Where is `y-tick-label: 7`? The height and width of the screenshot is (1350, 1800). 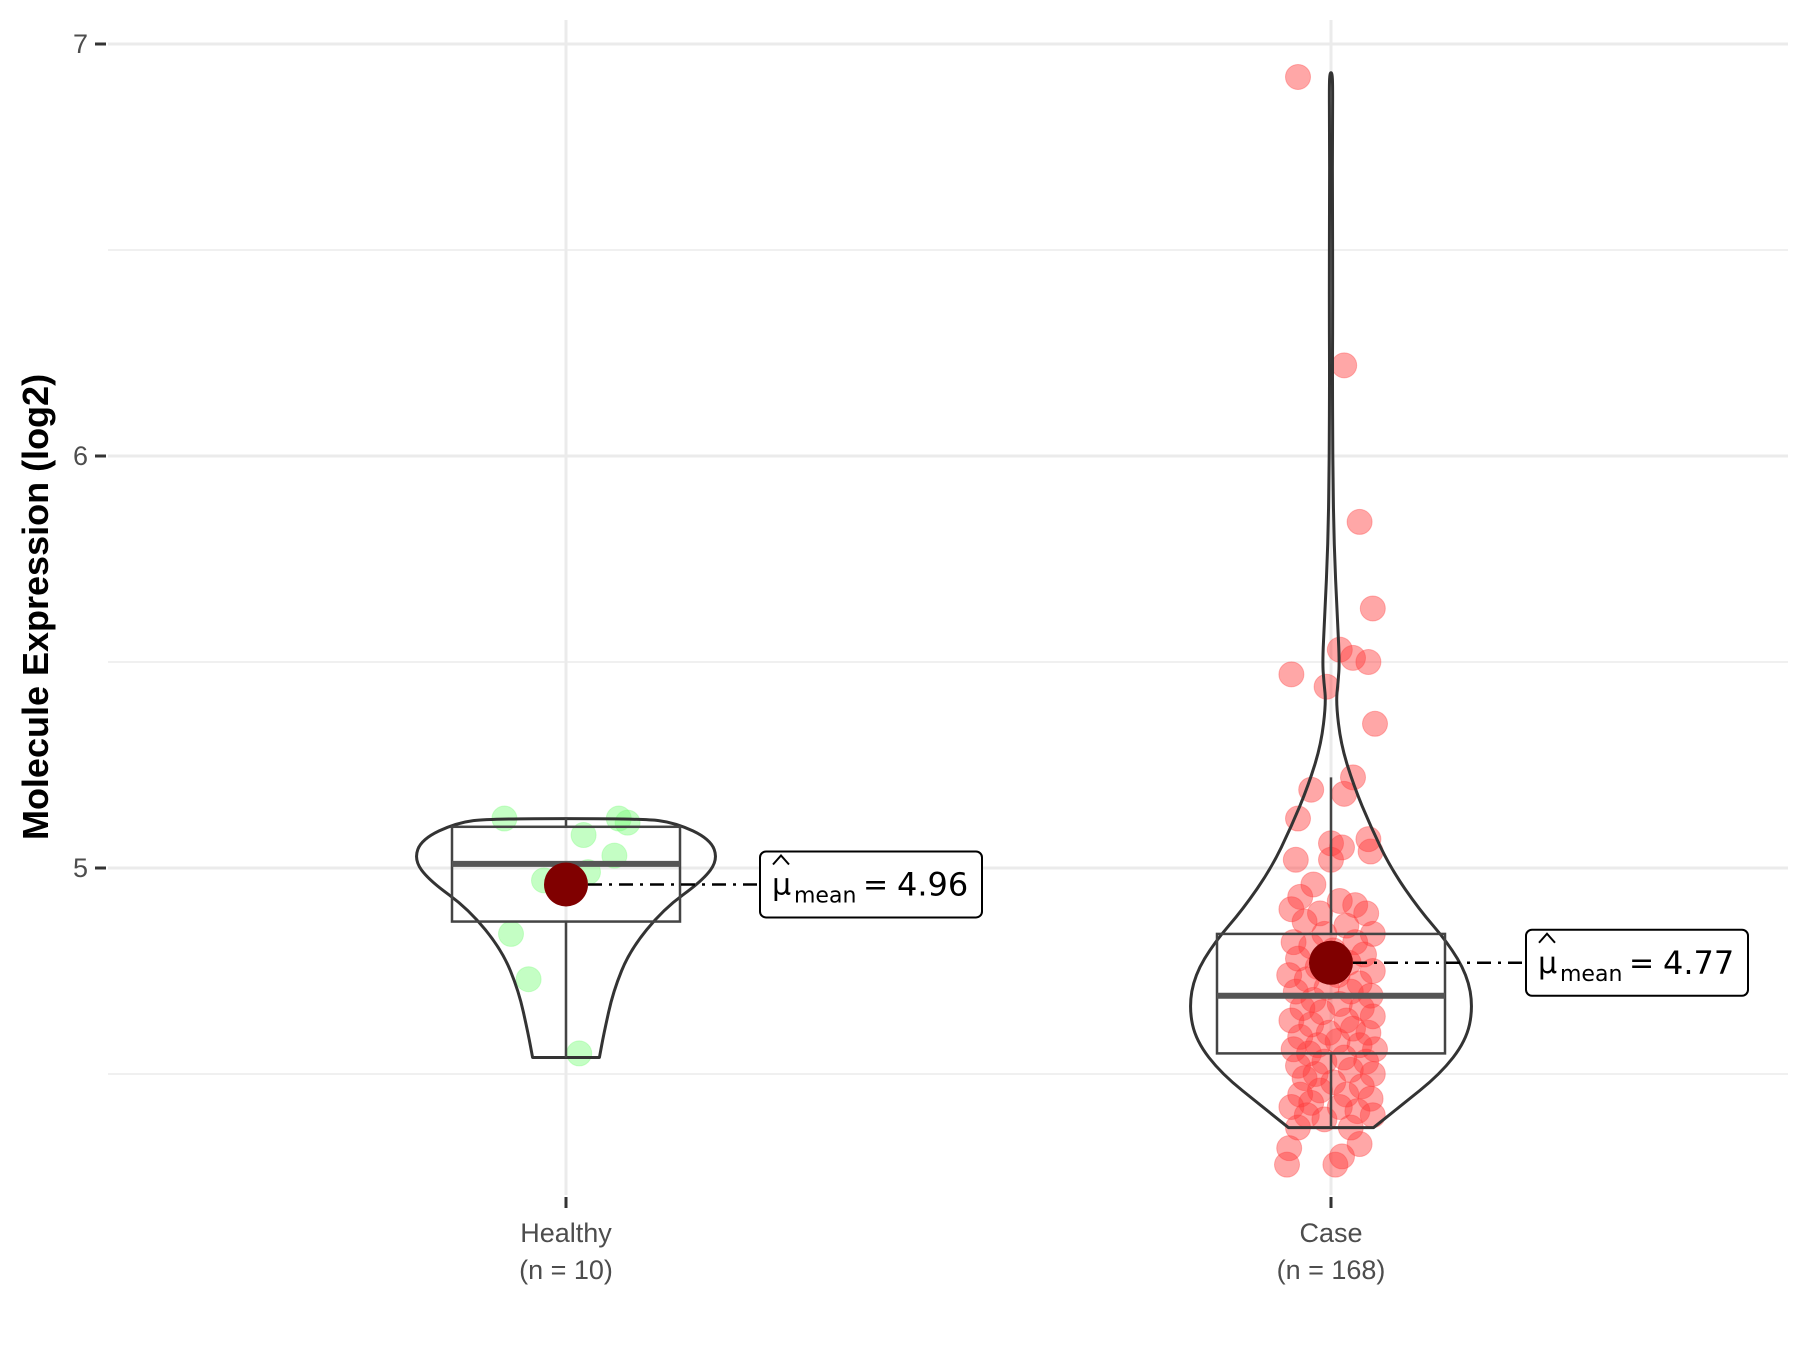
y-tick-label: 7 is located at coordinates (80, 44).